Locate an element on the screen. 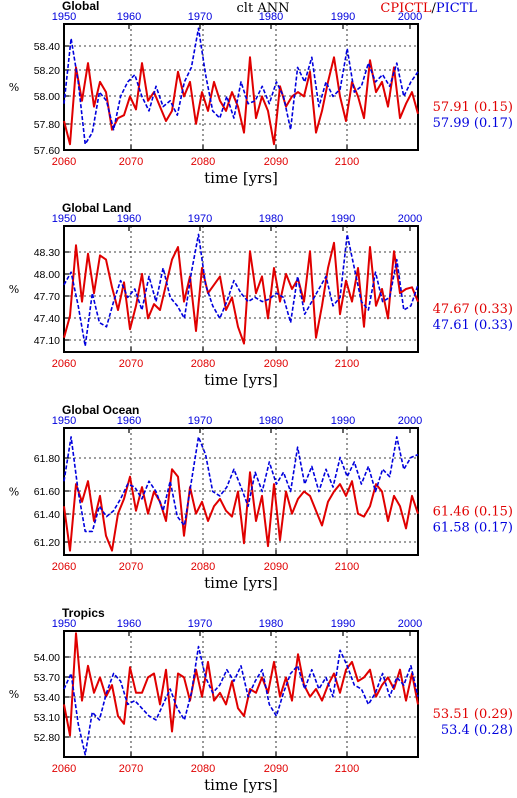 The image size is (517, 798). y-tick-label: 48.00 is located at coordinates (47, 275).